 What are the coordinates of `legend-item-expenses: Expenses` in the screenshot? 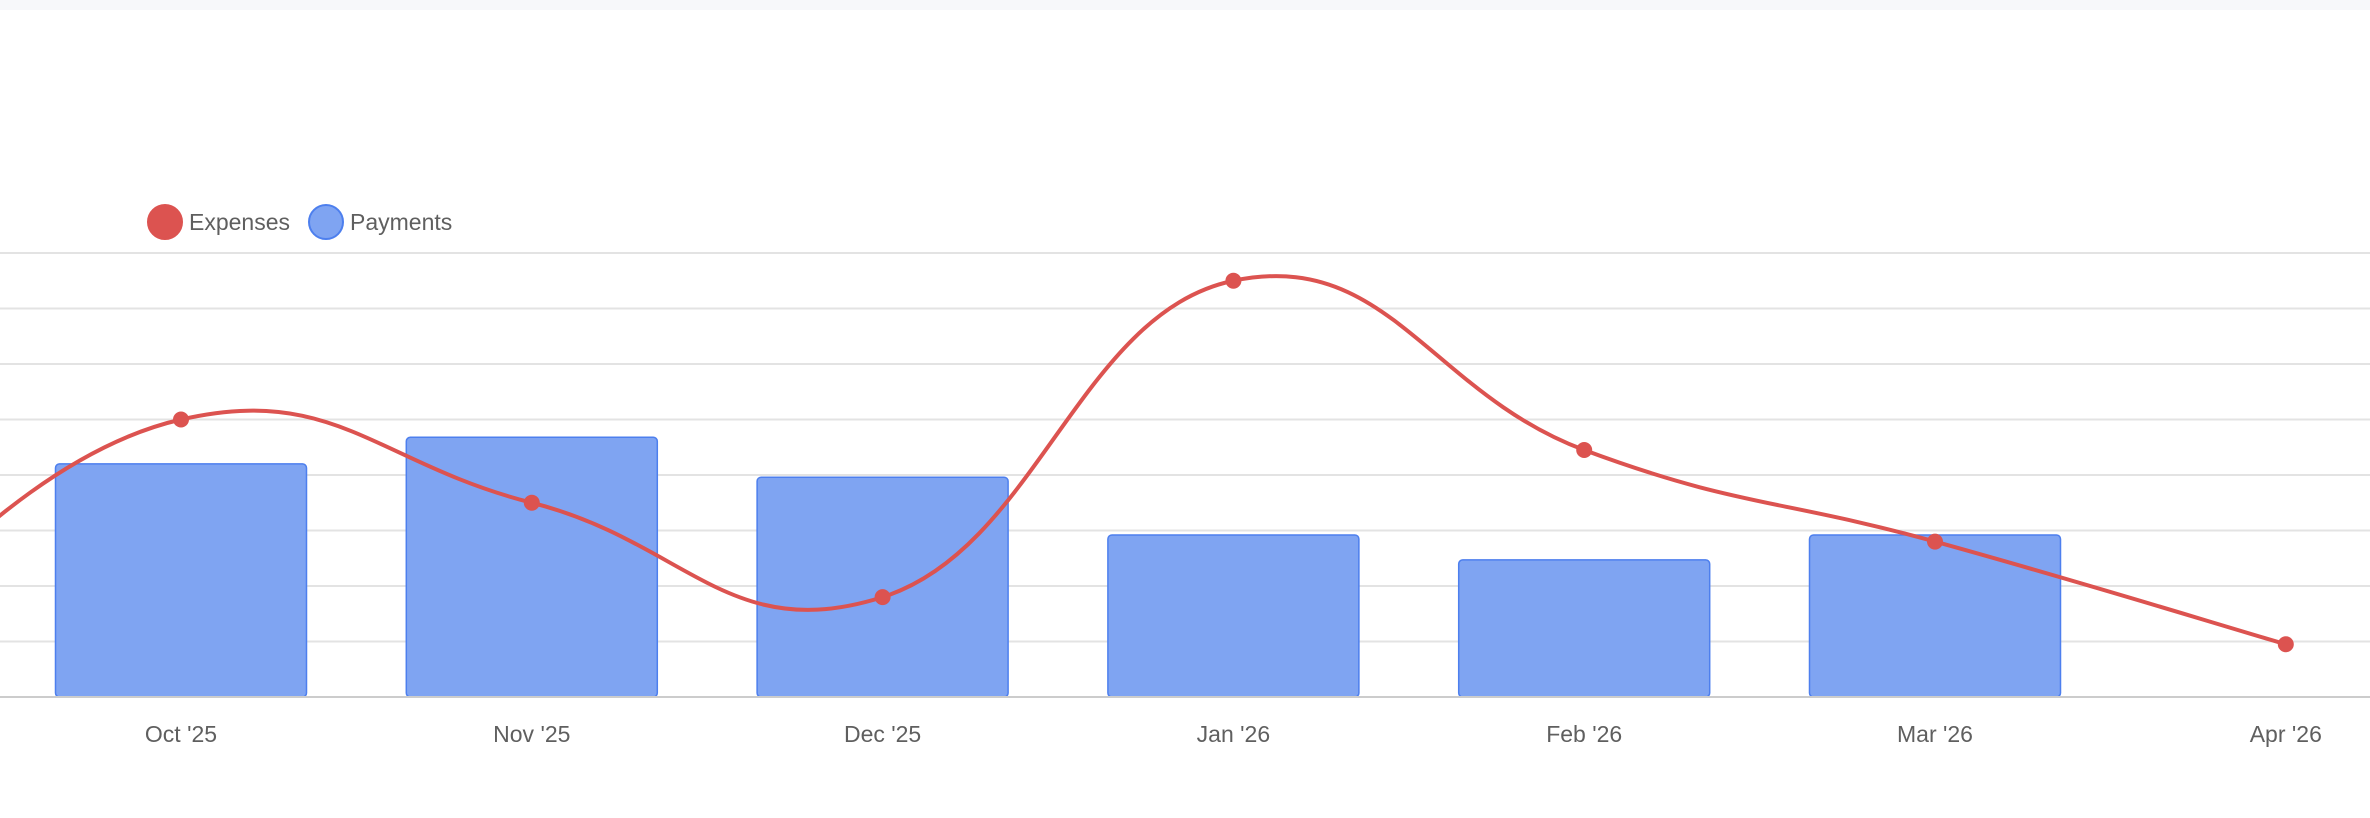 It's located at (218, 222).